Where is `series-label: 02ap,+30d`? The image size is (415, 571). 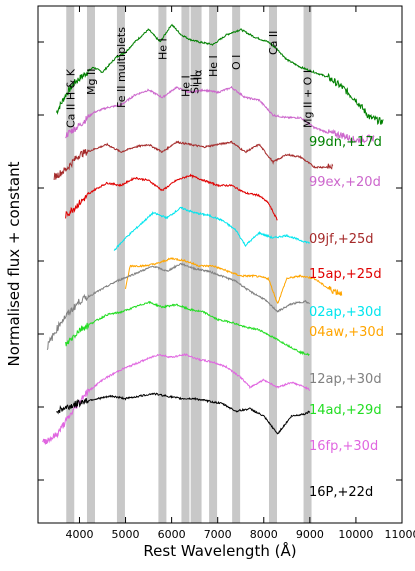 series-label: 02ap,+30d is located at coordinates (345, 312).